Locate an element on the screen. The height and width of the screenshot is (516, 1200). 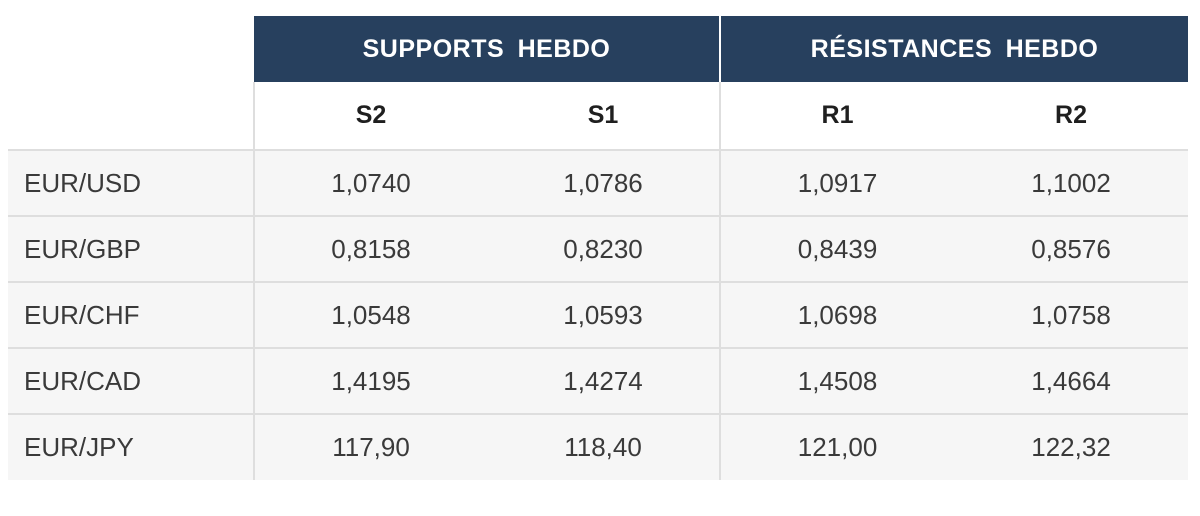
value-s1: 1,0786 is located at coordinates (604, 183).